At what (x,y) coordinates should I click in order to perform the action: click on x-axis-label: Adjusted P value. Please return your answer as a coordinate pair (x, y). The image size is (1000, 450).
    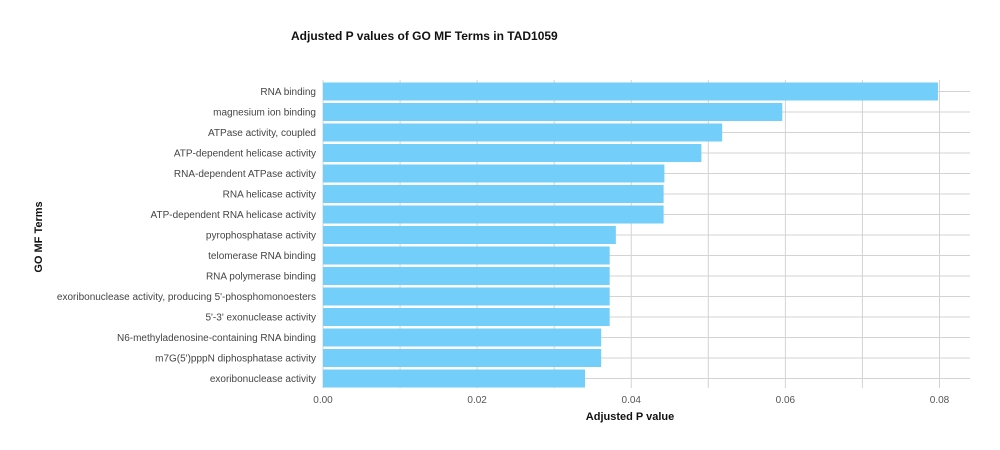
    Looking at the image, I should click on (630, 417).